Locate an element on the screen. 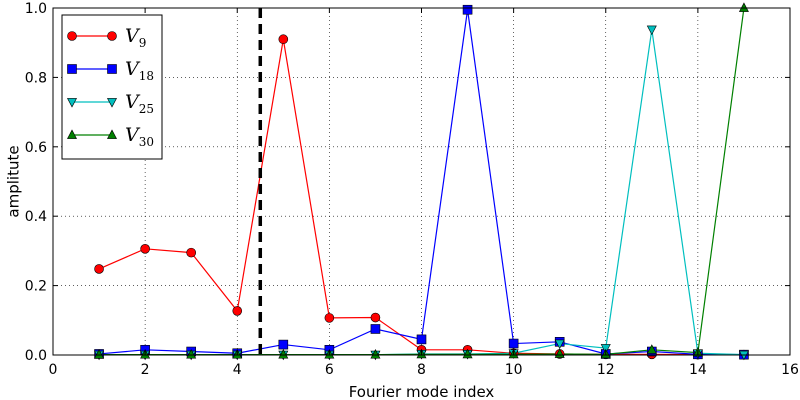 Image resolution: width=800 pixels, height=400 pixels. x-axis-label: Fourier mode index is located at coordinates (422, 391).